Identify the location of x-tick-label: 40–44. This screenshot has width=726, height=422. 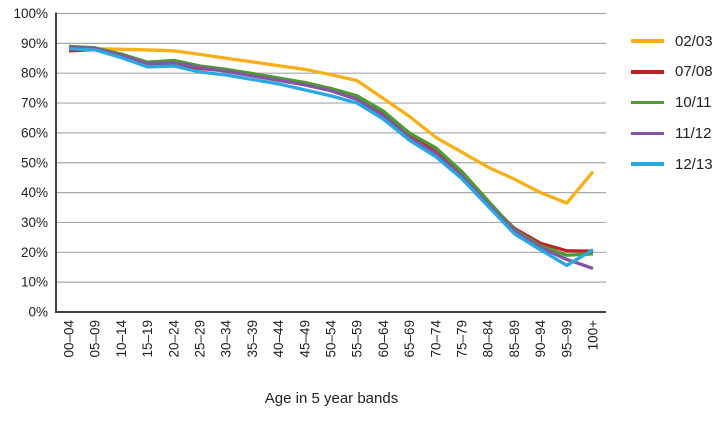
(278, 339).